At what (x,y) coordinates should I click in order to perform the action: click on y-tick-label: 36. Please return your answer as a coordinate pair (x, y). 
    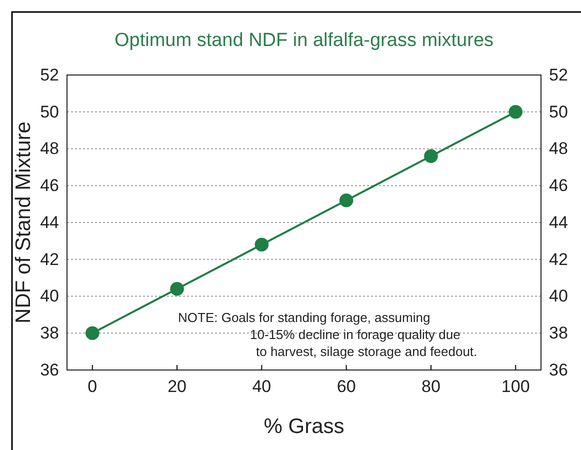
    Looking at the image, I should click on (49, 370).